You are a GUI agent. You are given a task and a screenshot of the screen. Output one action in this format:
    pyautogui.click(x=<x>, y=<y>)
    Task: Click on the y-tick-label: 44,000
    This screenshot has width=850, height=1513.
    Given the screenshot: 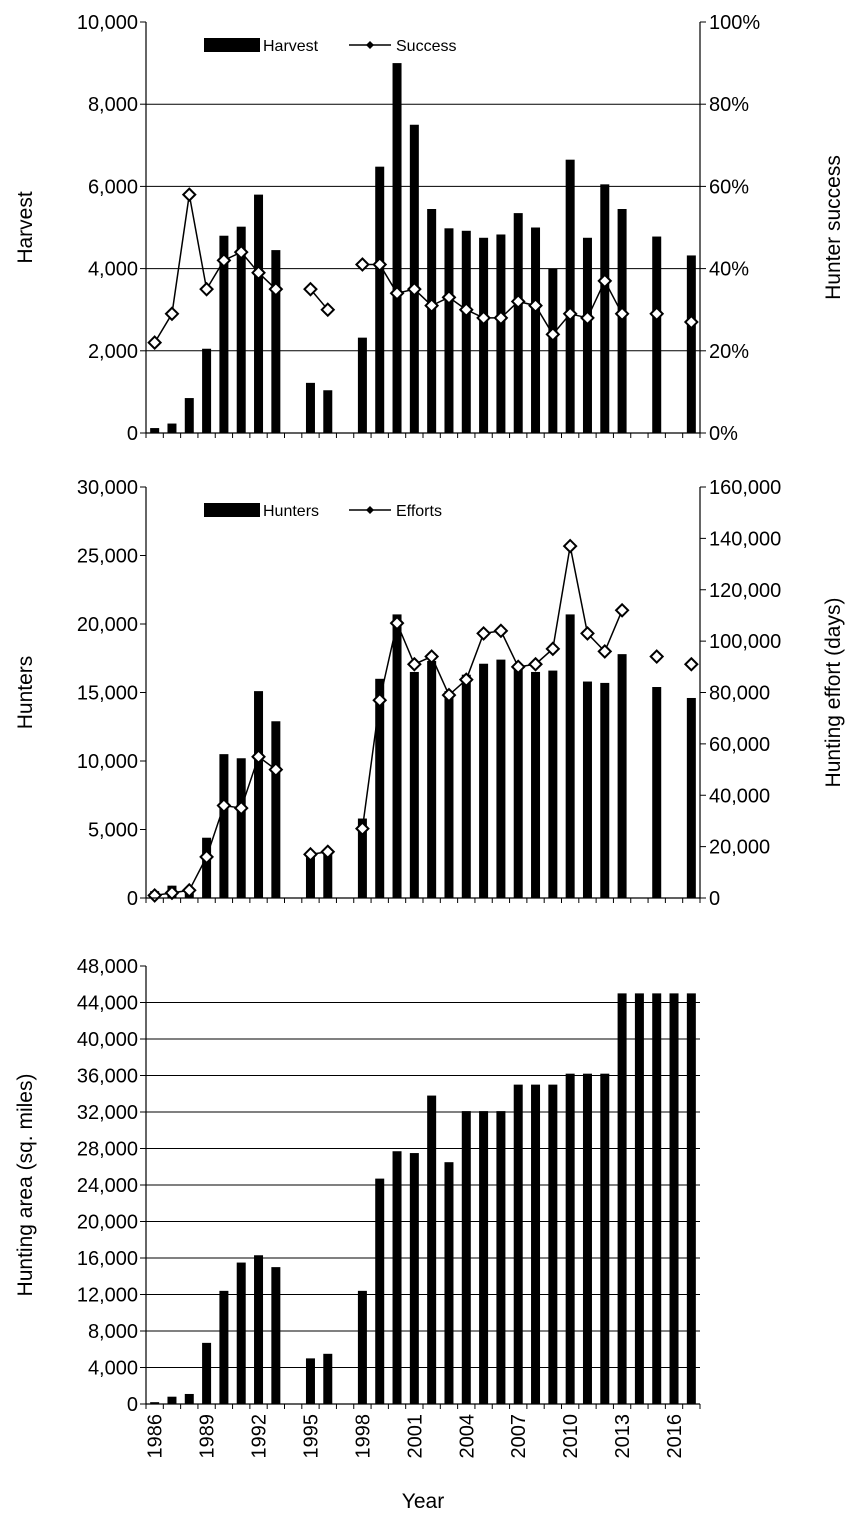 What is the action you would take?
    pyautogui.click(x=107, y=1004)
    